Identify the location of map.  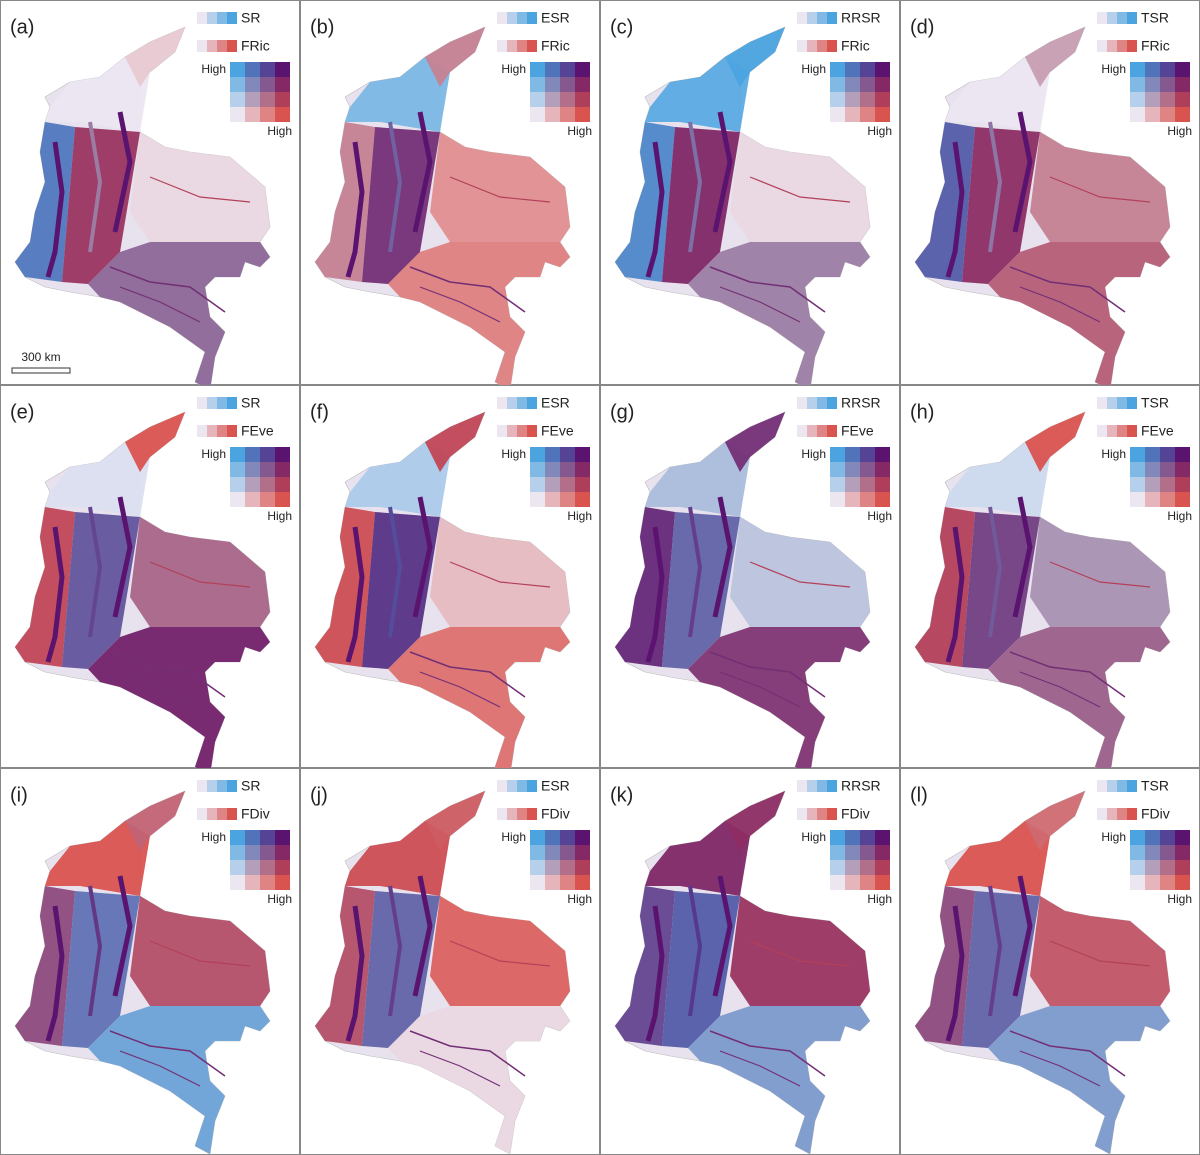
(1042, 972).